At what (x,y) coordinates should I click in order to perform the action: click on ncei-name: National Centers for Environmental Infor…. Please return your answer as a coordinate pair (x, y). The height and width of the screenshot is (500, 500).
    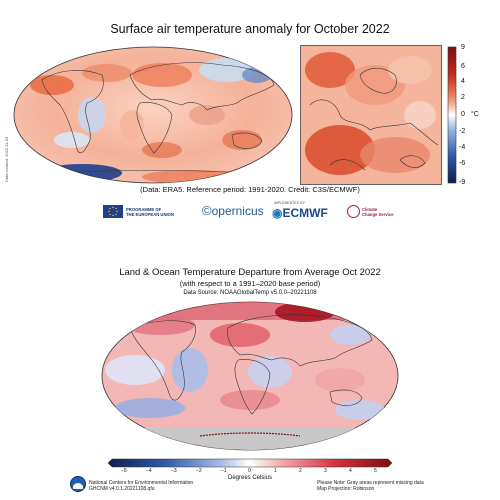
    Looking at the image, I should click on (141, 483).